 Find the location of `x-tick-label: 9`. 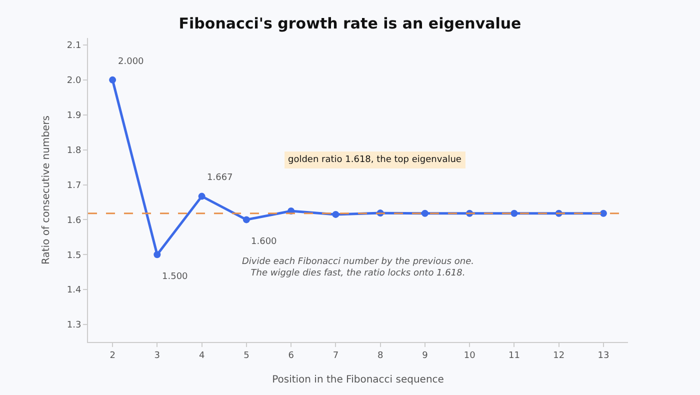

x-tick-label: 9 is located at coordinates (425, 355).